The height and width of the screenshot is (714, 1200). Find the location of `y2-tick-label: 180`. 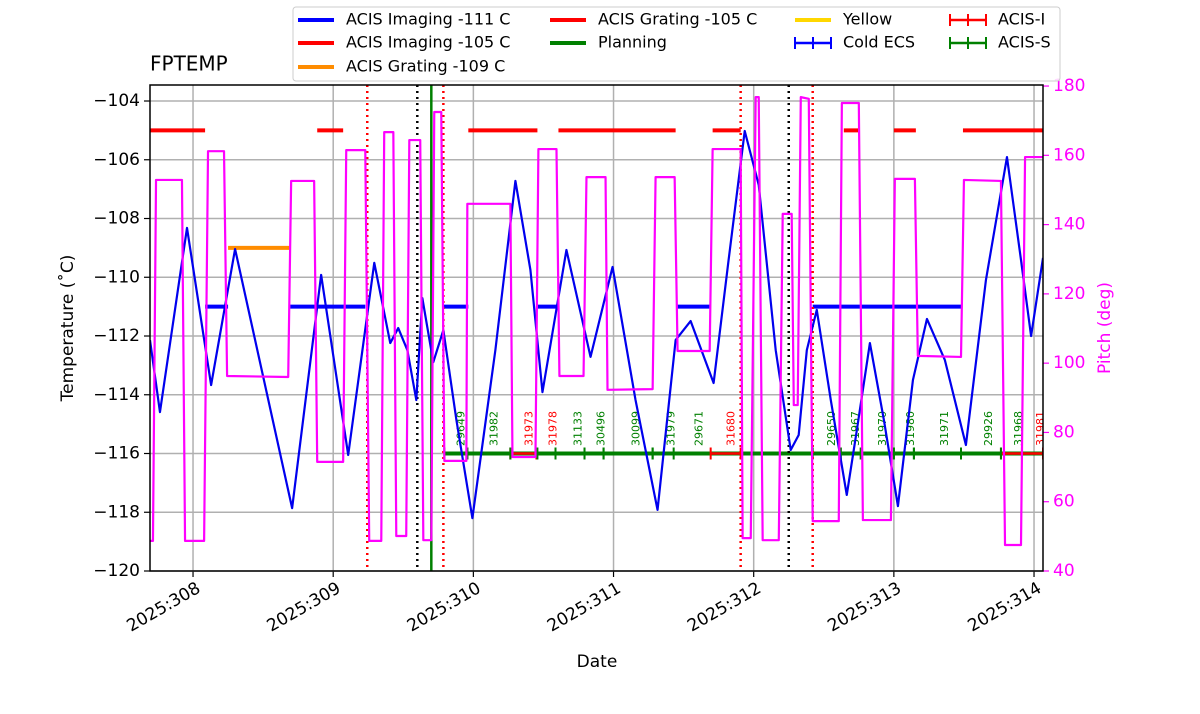

y2-tick-label: 180 is located at coordinates (1069, 86).